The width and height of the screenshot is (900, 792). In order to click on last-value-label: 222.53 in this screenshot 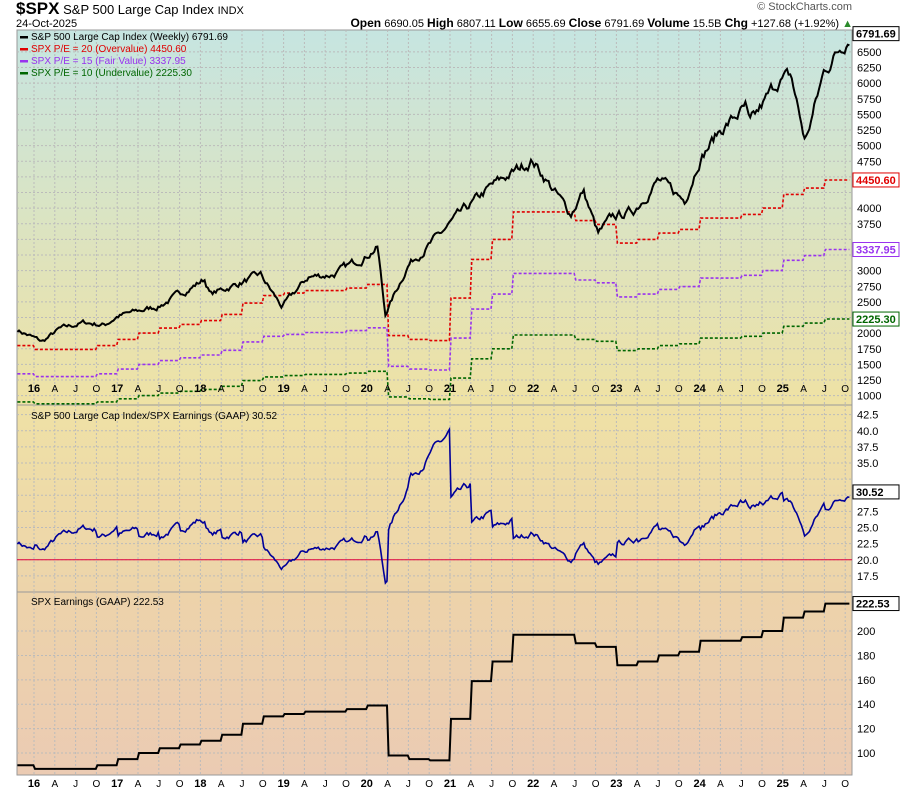, I will do `click(873, 605)`.